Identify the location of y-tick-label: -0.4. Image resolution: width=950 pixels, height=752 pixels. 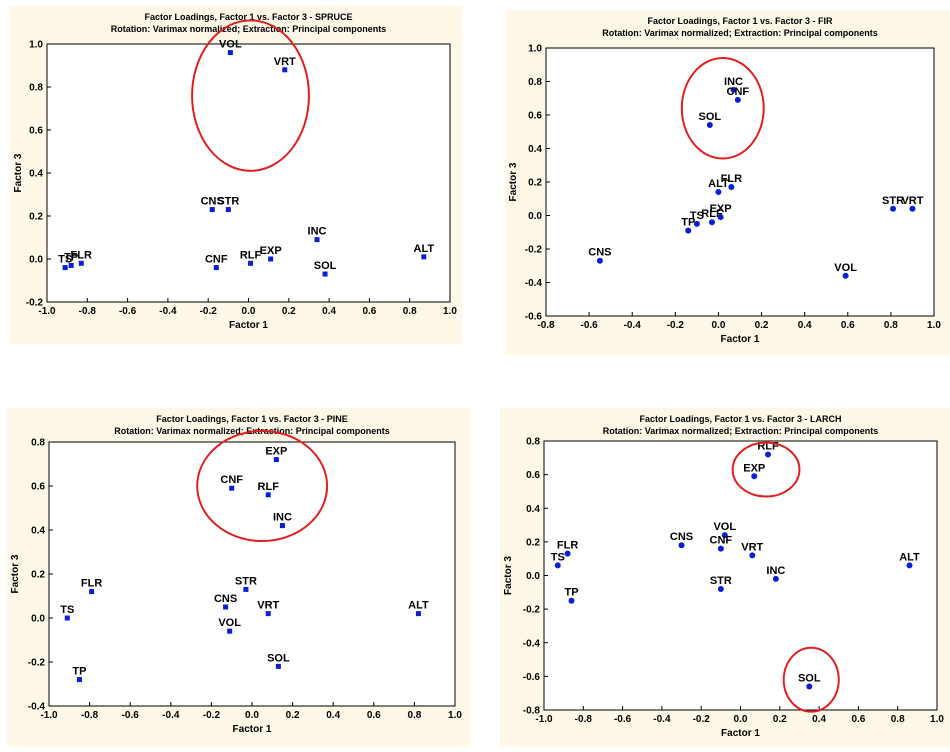
(37, 707).